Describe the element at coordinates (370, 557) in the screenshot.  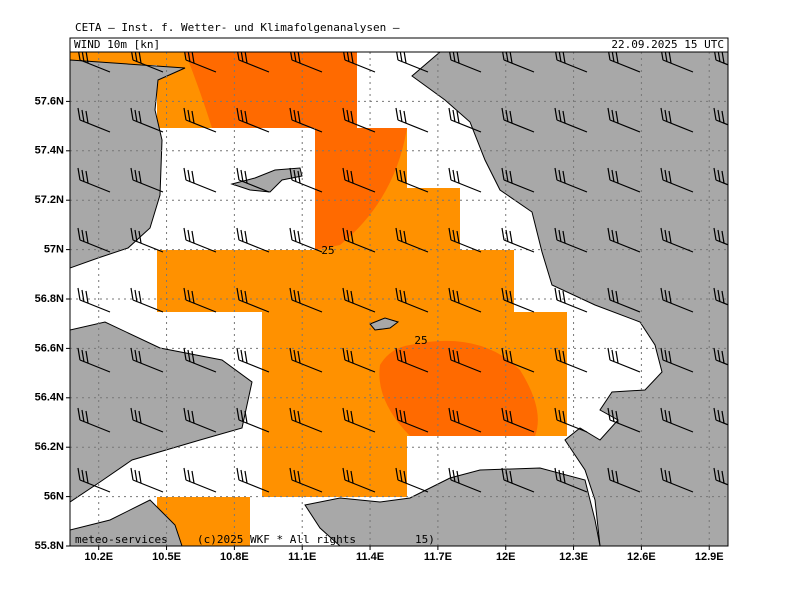
I see `x-tick-label: 11.4E` at that location.